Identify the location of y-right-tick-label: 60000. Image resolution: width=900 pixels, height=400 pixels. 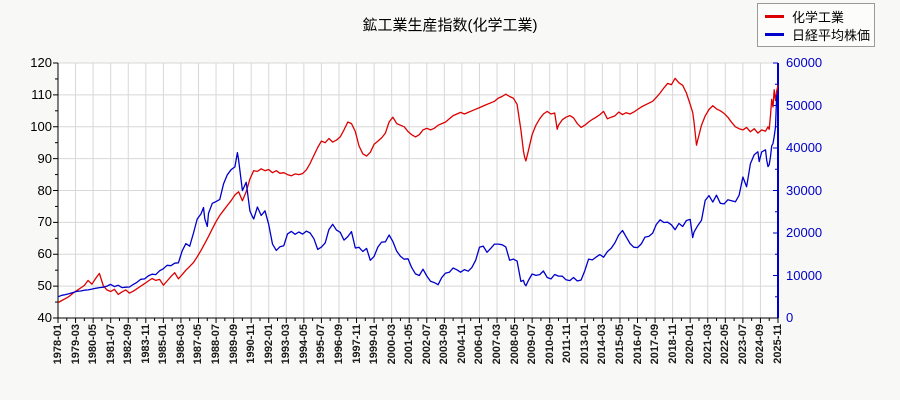
(804, 62).